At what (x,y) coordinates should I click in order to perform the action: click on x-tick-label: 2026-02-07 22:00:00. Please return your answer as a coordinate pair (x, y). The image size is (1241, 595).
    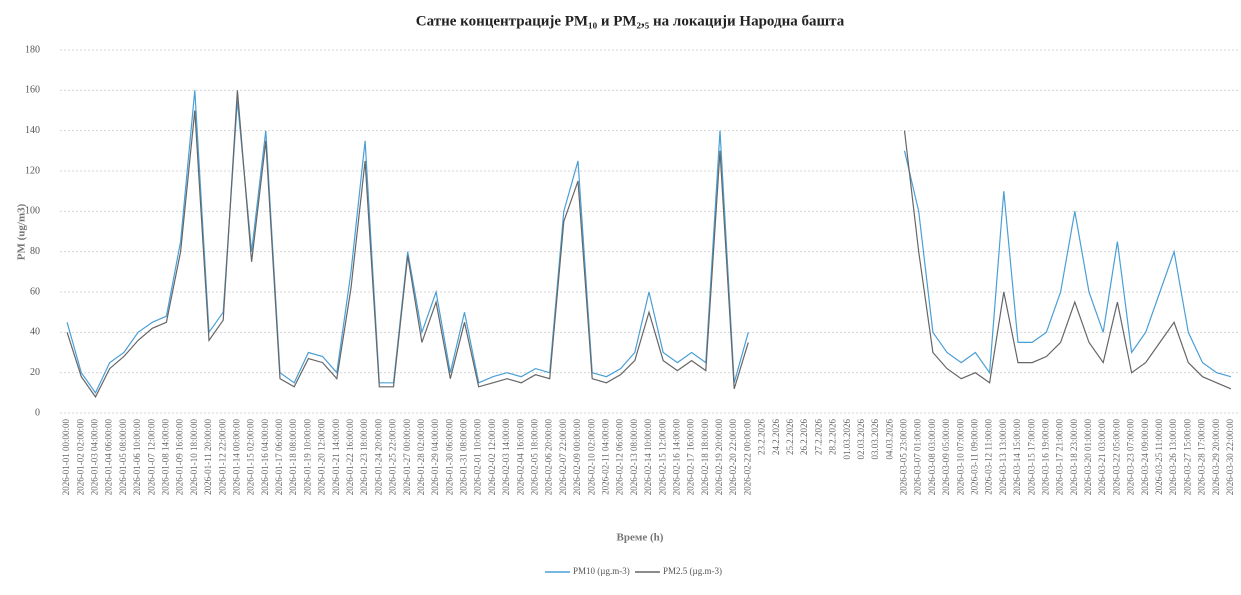
    Looking at the image, I should click on (563, 457).